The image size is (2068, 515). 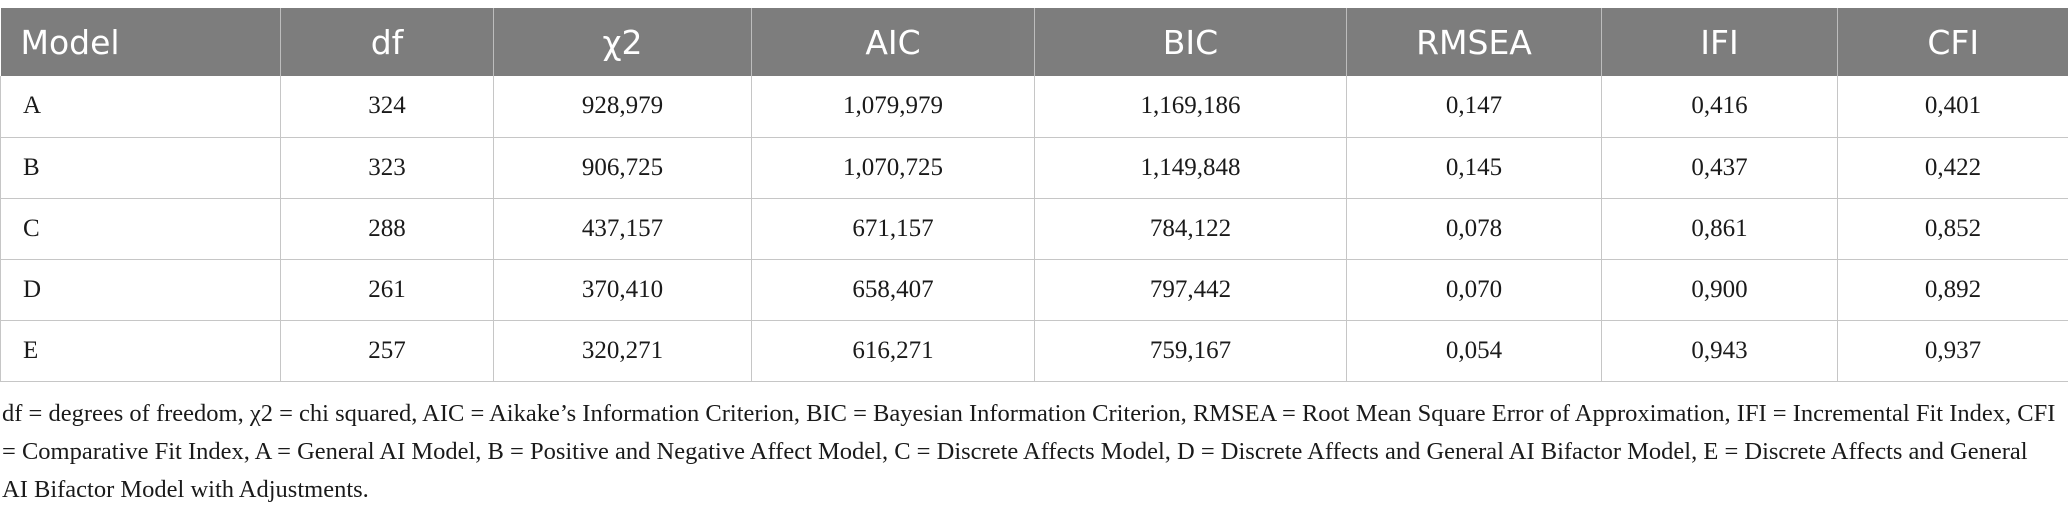 What do you see at coordinates (622, 42) in the screenshot?
I see `header-chi2: χ2` at bounding box center [622, 42].